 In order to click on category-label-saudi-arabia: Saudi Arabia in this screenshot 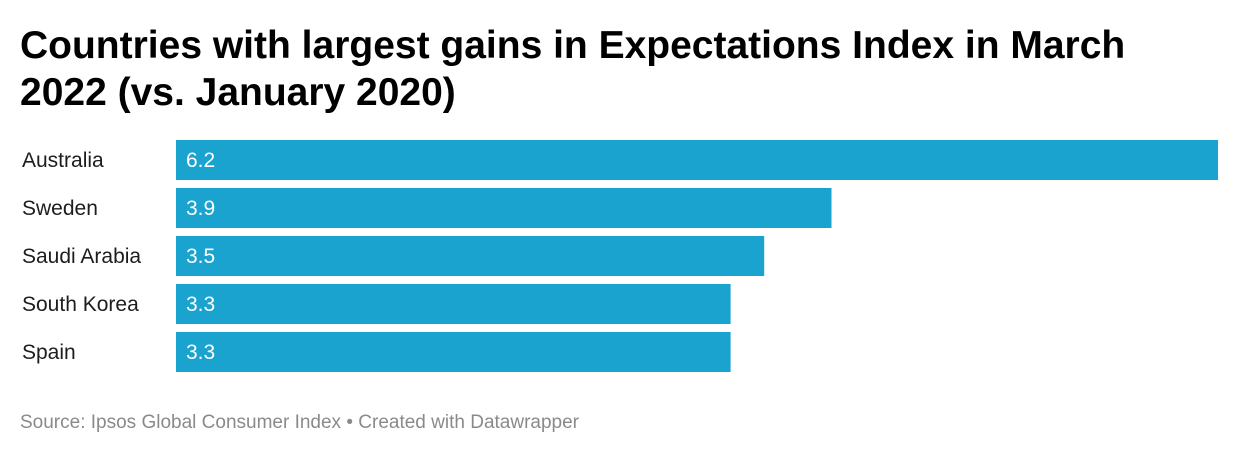, I will do `click(81, 256)`.